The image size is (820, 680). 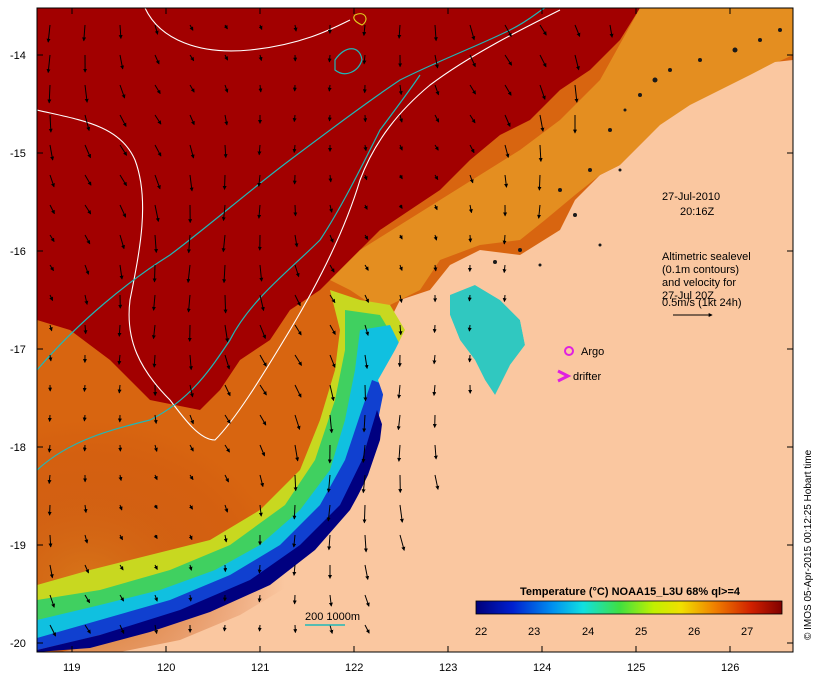 What do you see at coordinates (747, 632) in the screenshot?
I see `colorbar-tick: 27` at bounding box center [747, 632].